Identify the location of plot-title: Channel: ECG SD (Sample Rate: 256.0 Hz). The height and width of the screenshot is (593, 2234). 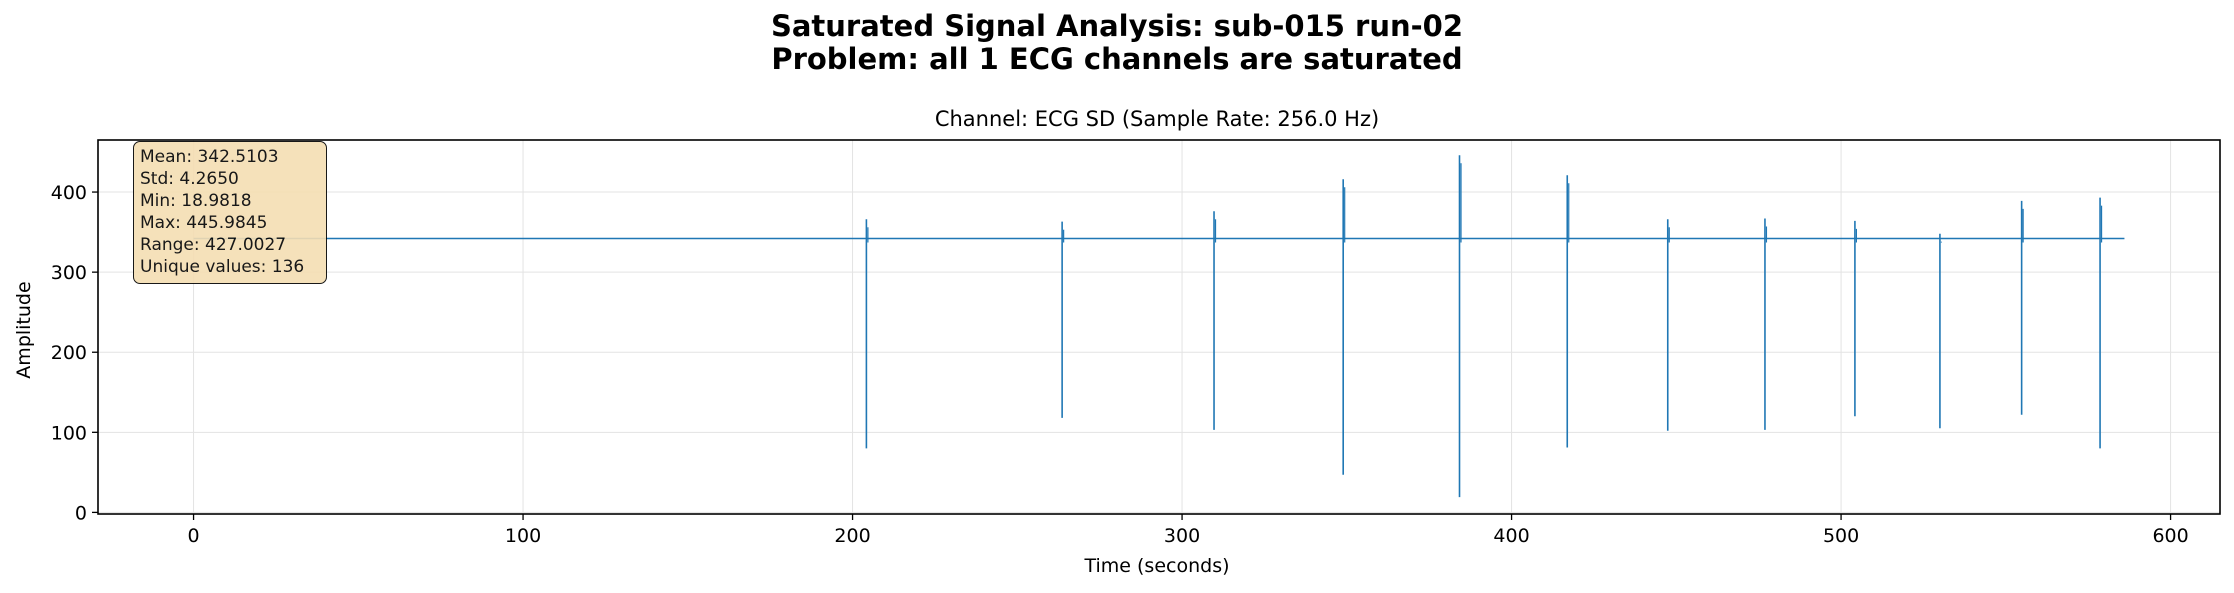
(1157, 119).